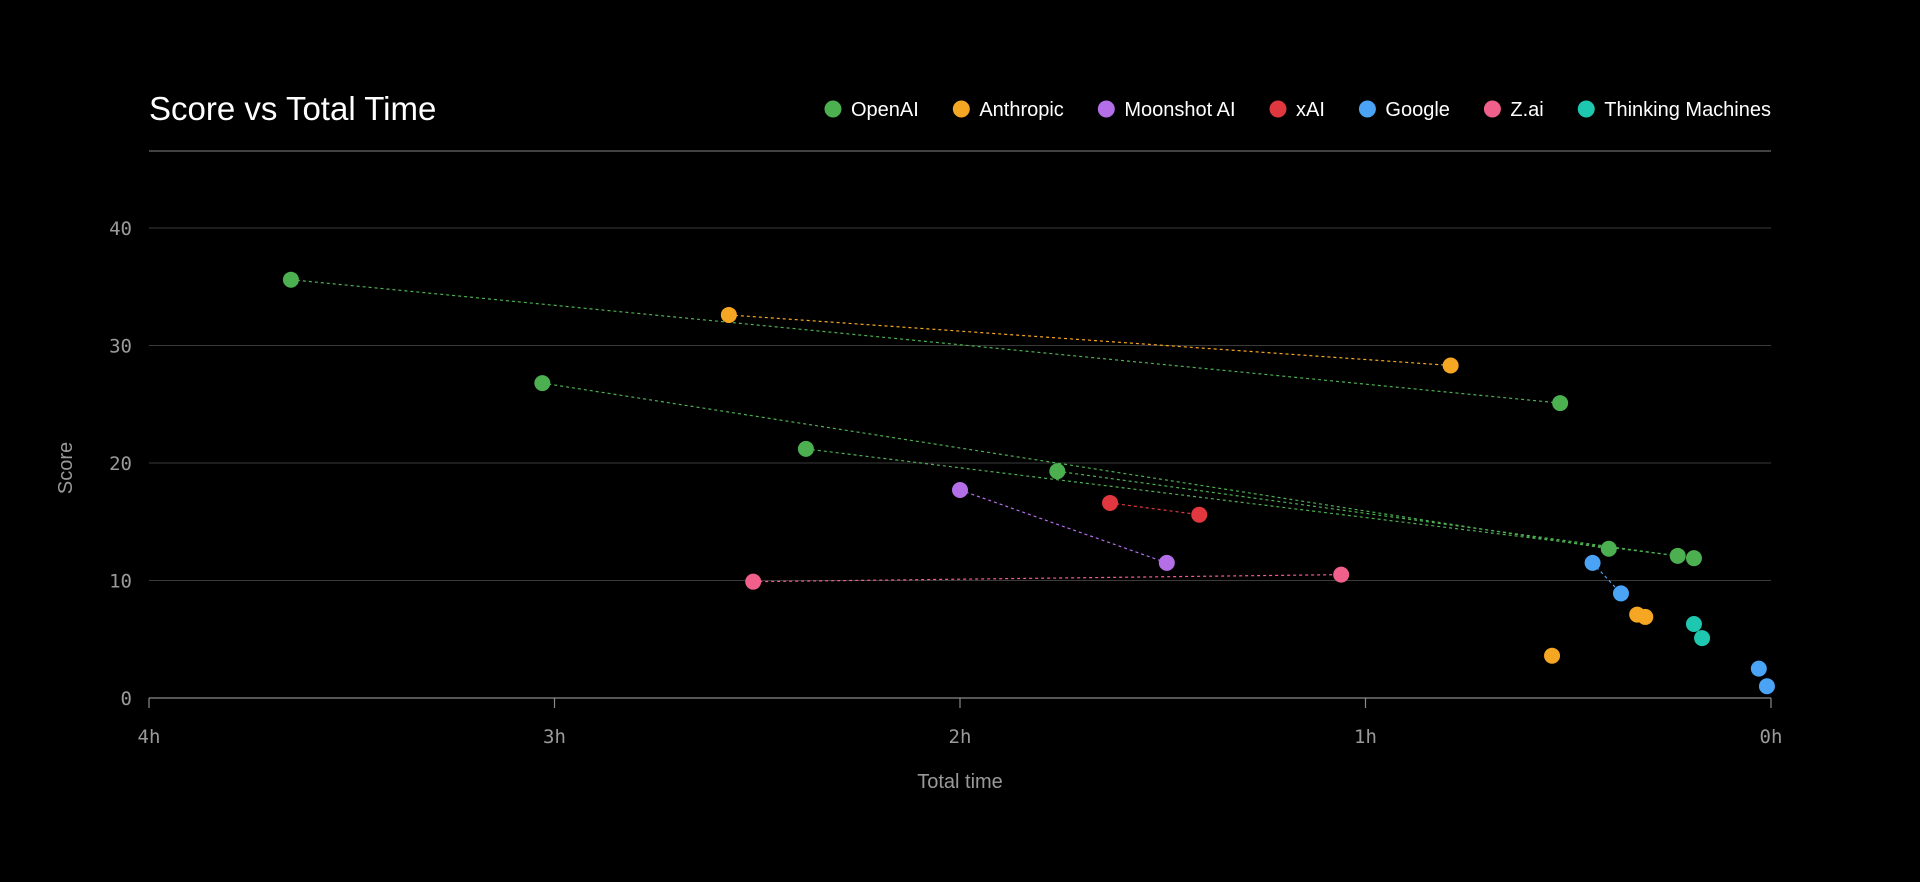 The width and height of the screenshot is (1920, 882). What do you see at coordinates (960, 782) in the screenshot?
I see `x-axis-title: Total time` at bounding box center [960, 782].